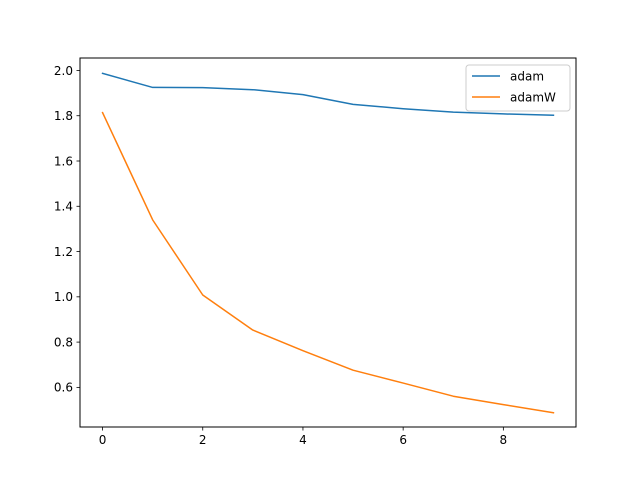 The width and height of the screenshot is (640, 480). Describe the element at coordinates (527, 76) in the screenshot. I see `legend-label-adam: adam` at that location.